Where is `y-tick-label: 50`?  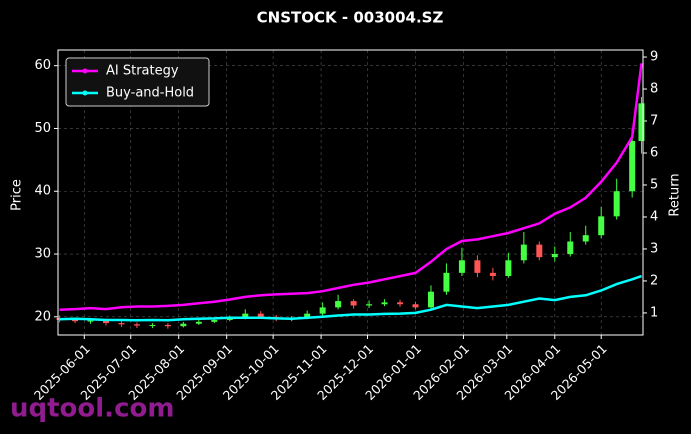
y-tick-label: 50 is located at coordinates (42, 128).